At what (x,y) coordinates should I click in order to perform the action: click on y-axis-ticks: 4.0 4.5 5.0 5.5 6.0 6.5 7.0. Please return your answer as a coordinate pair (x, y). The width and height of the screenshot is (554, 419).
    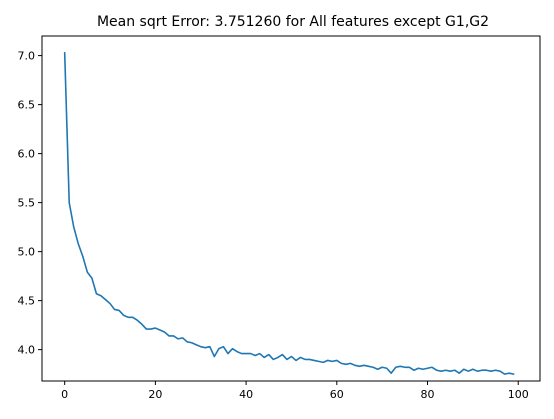
    Looking at the image, I should click on (30, 203).